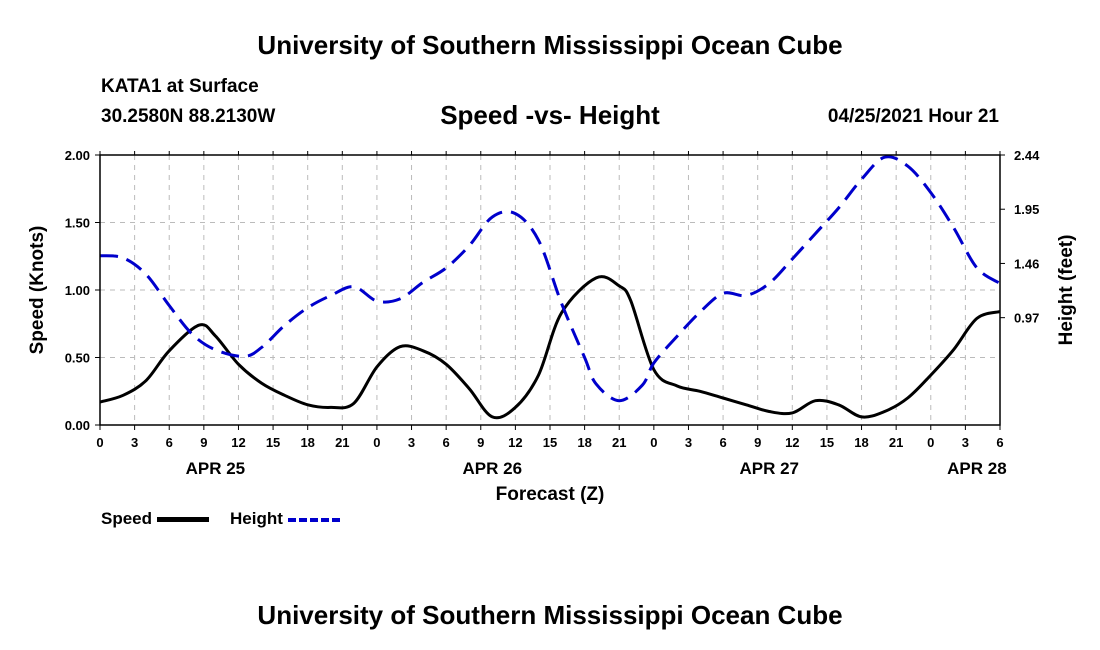 The image size is (1100, 650). What do you see at coordinates (1027, 155) in the screenshot?
I see `y2-tick-label: 2.44` at bounding box center [1027, 155].